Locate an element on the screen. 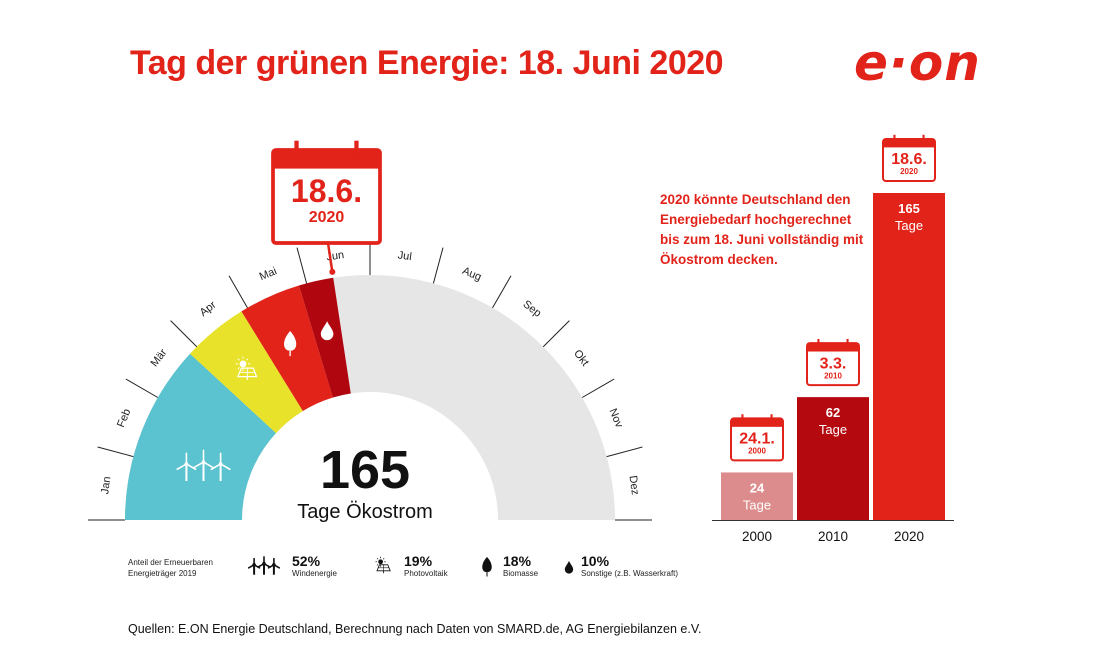  calendar-day: 3.3. is located at coordinates (833, 363).